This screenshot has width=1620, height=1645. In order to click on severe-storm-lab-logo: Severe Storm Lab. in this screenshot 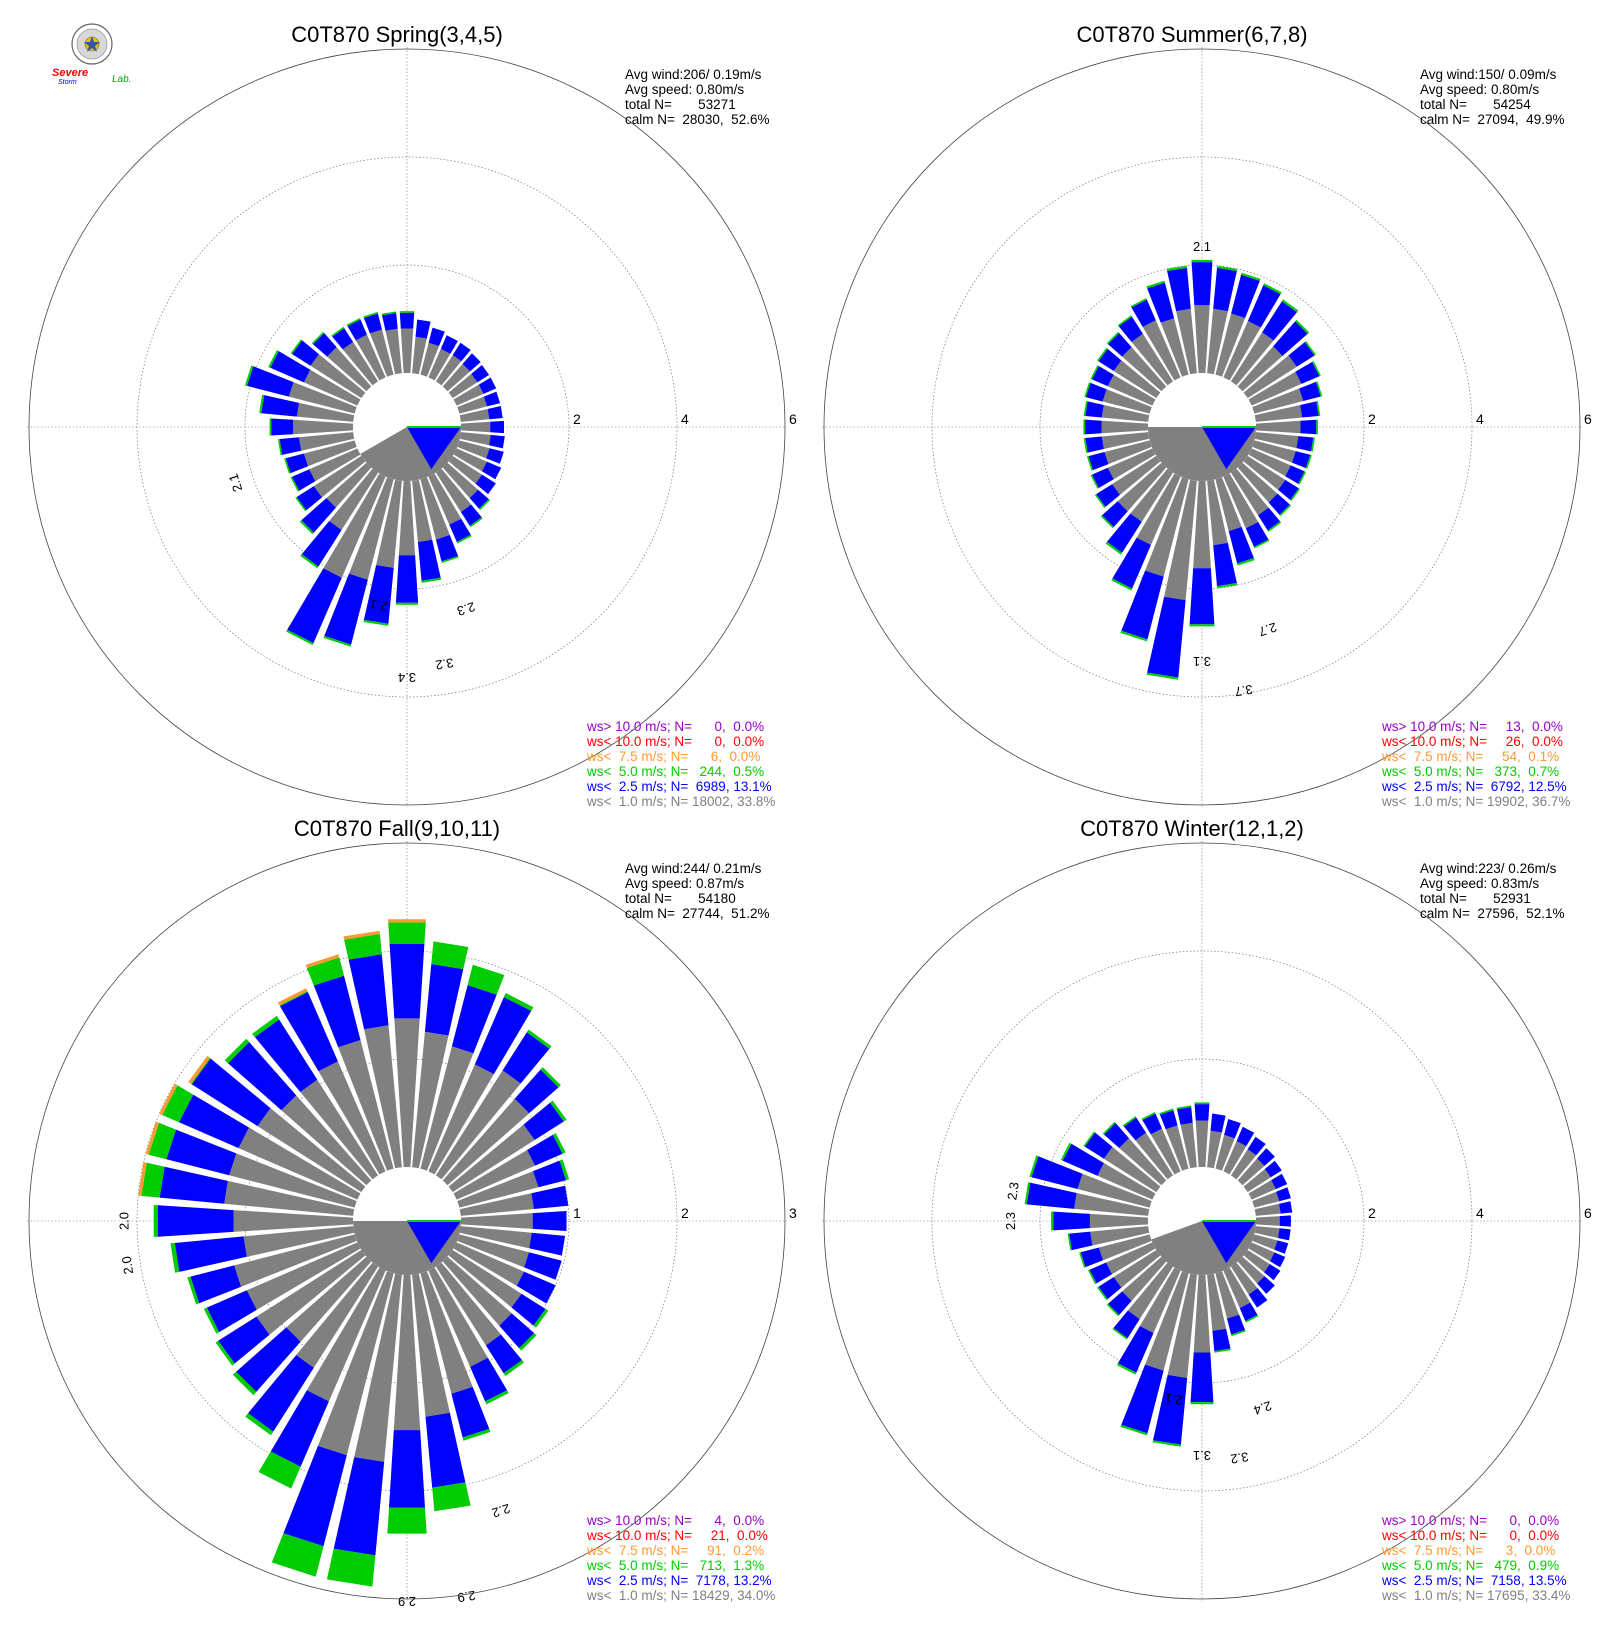, I will do `click(91, 54)`.